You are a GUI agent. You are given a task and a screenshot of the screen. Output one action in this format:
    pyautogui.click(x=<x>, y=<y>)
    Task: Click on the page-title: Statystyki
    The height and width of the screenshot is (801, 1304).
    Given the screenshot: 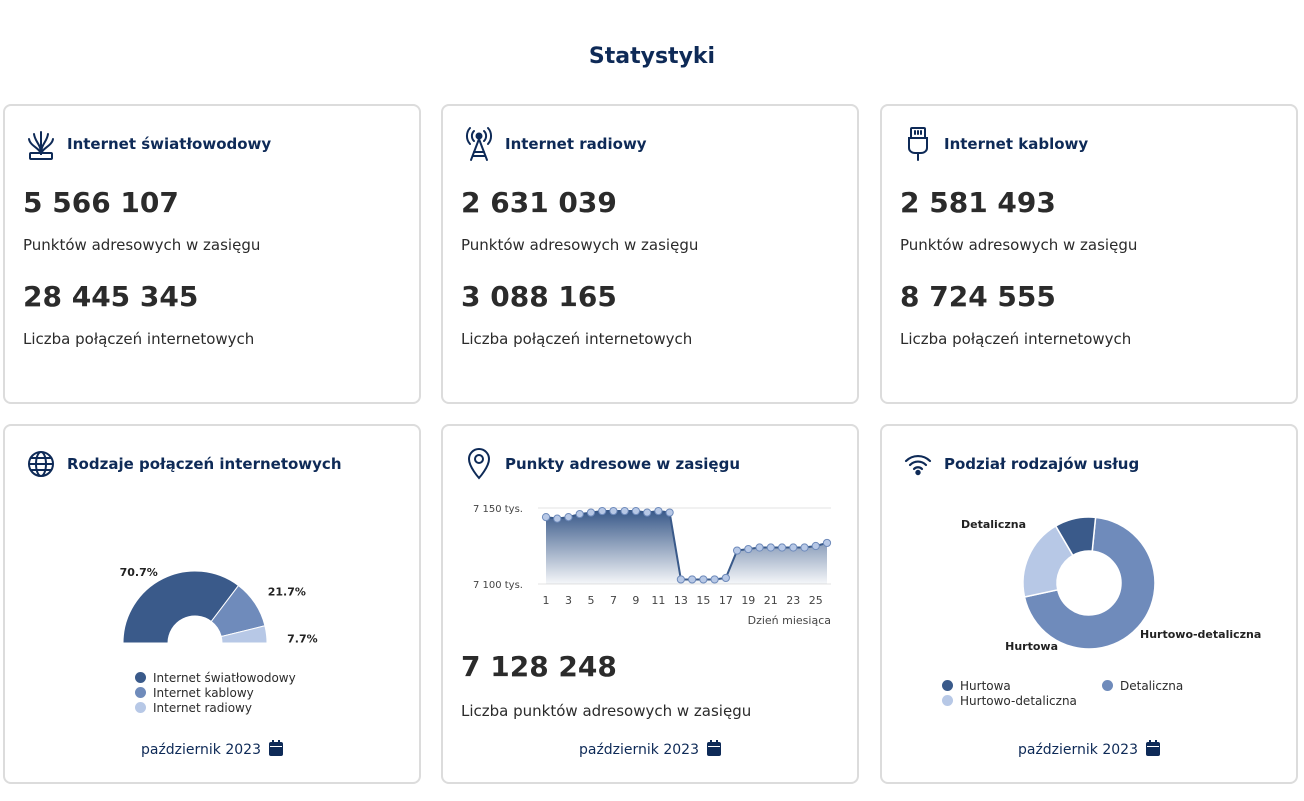 What is the action you would take?
    pyautogui.click(x=652, y=56)
    